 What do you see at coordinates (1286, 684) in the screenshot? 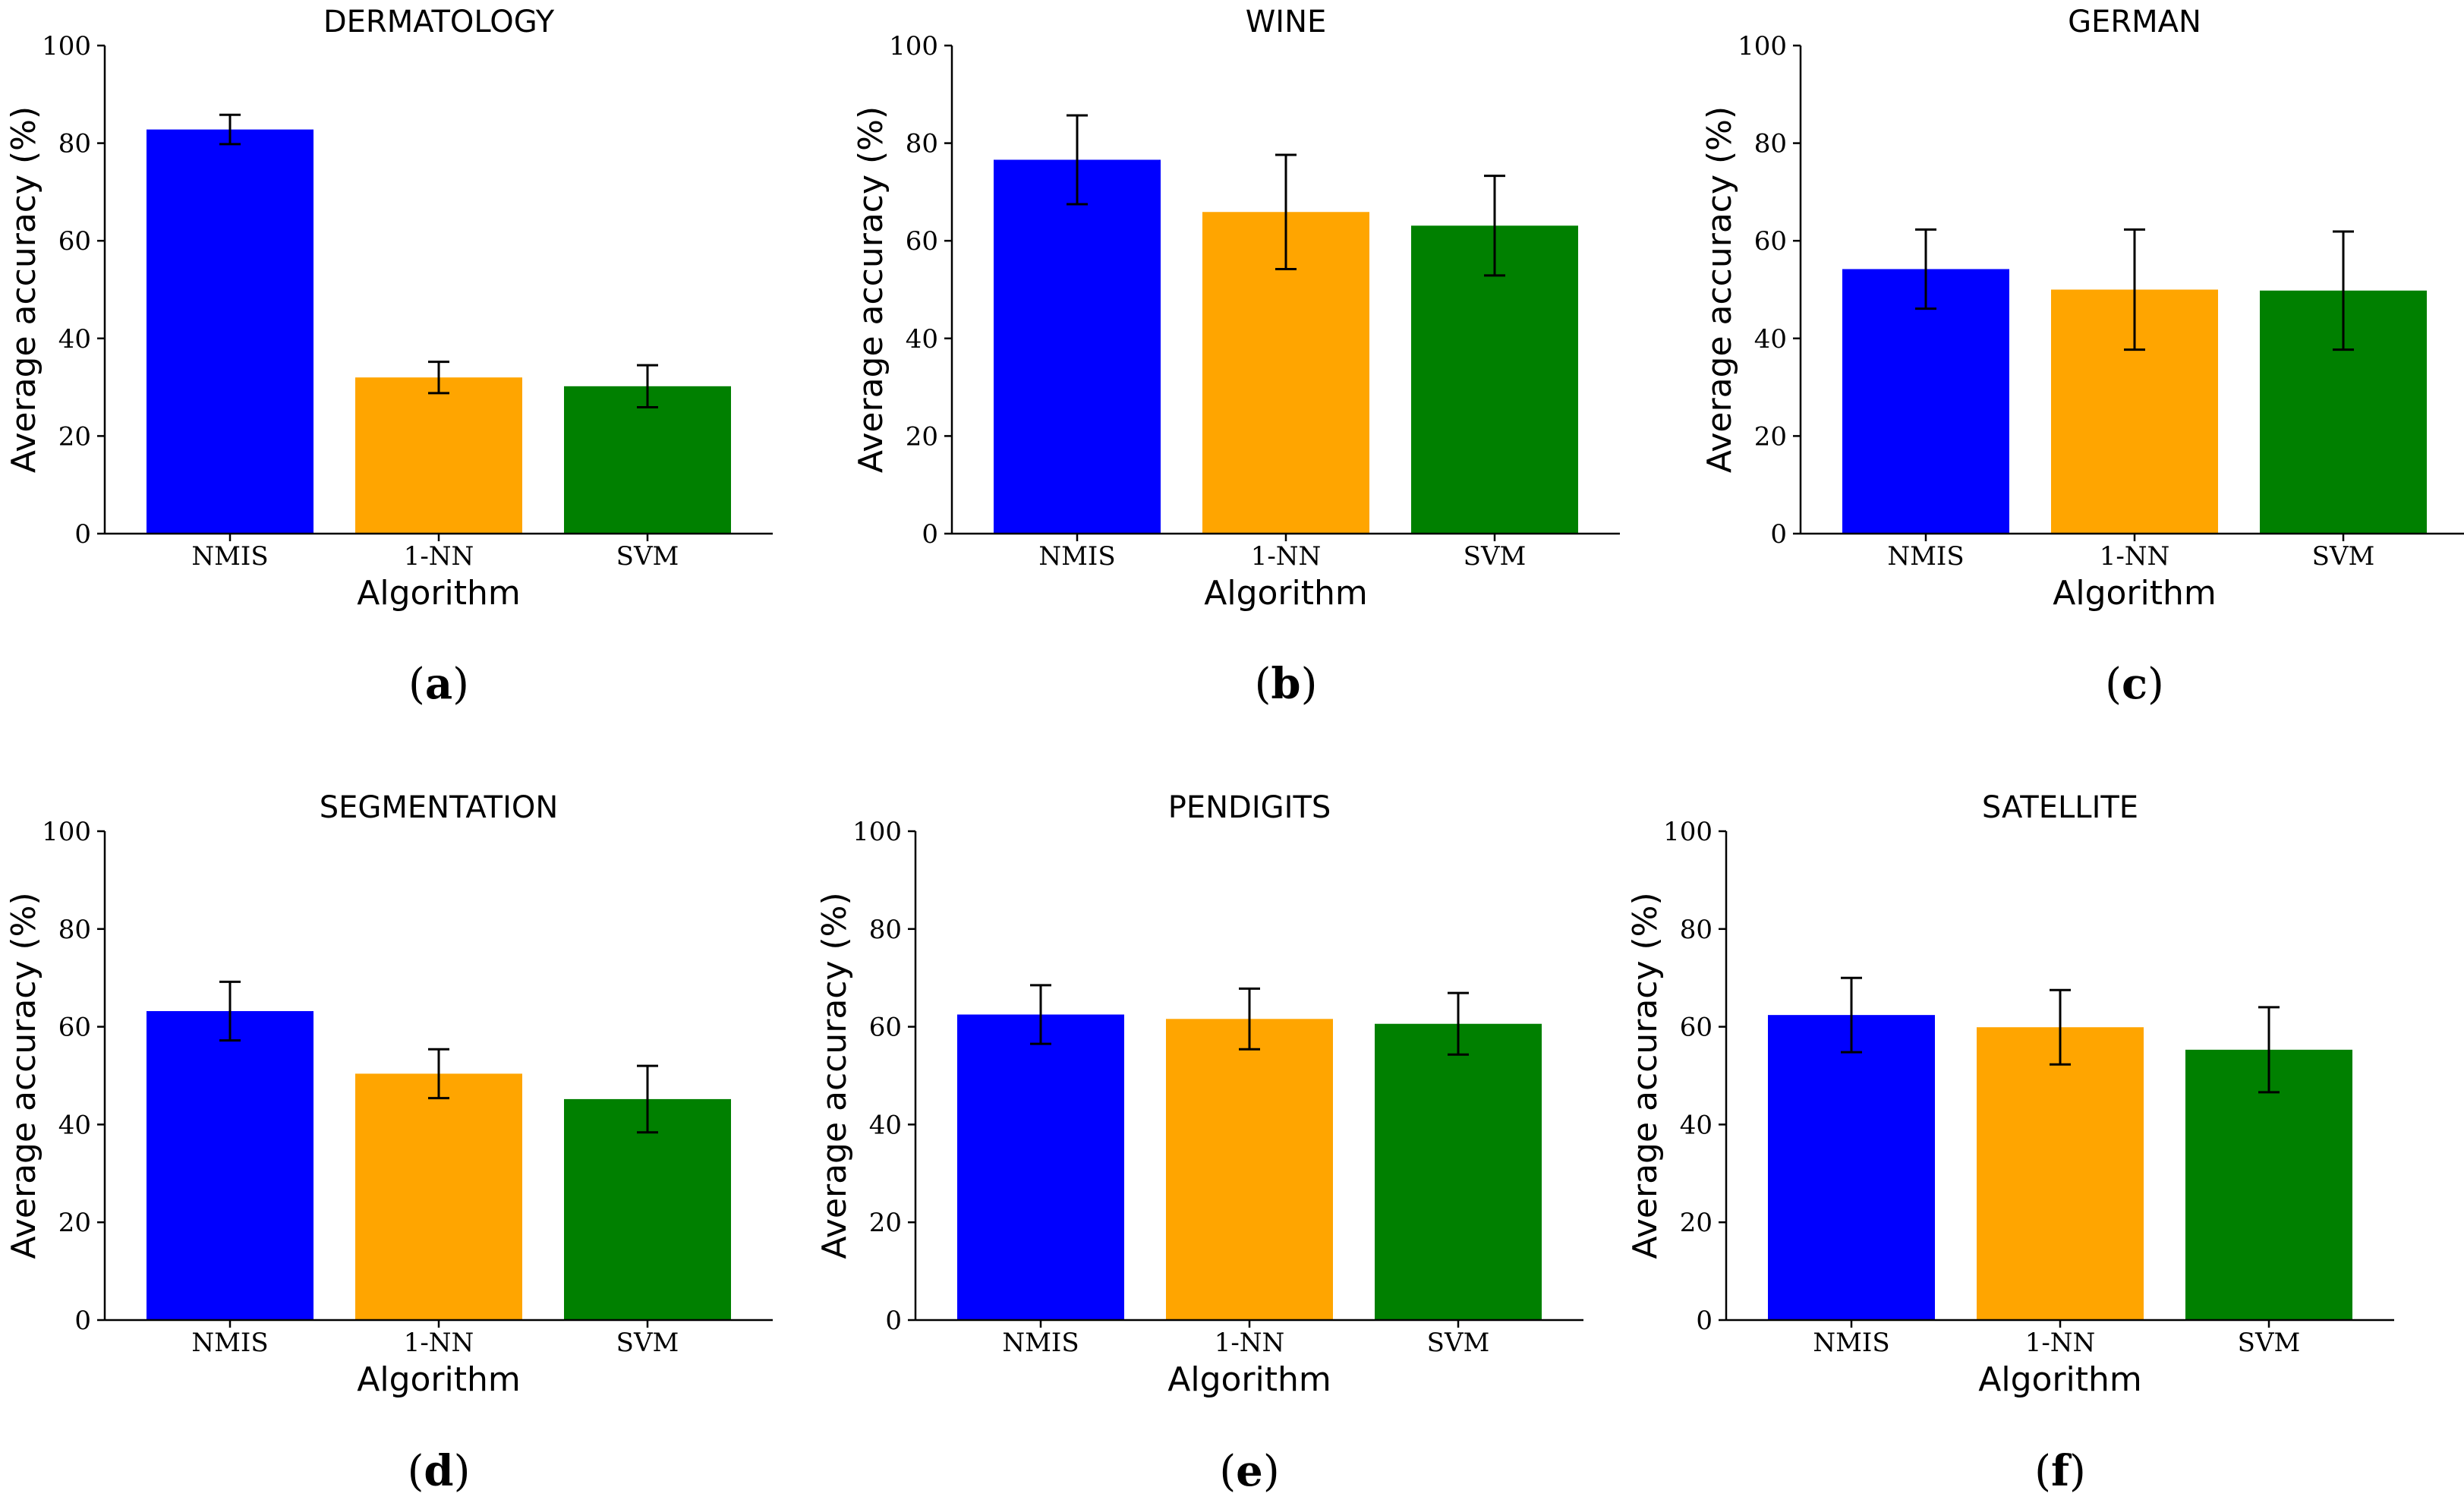
I see `panel-label: (b)` at bounding box center [1286, 684].